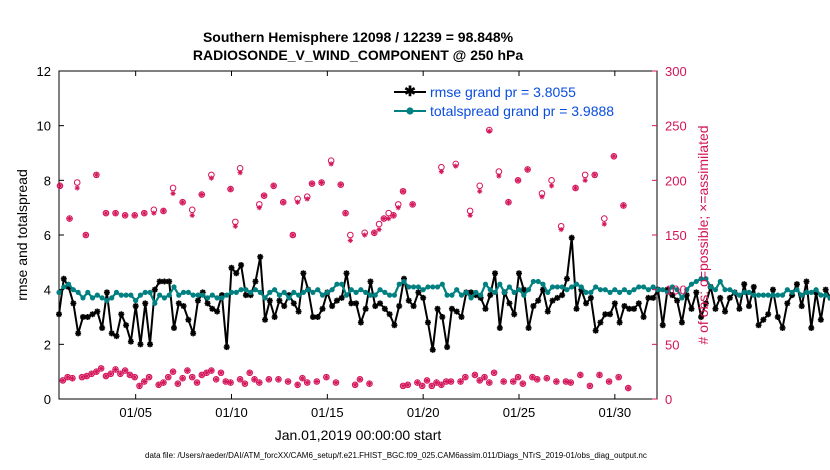 This screenshot has height=470, width=830. Describe the element at coordinates (672, 344) in the screenshot. I see `y2-tick-label: 50` at that location.